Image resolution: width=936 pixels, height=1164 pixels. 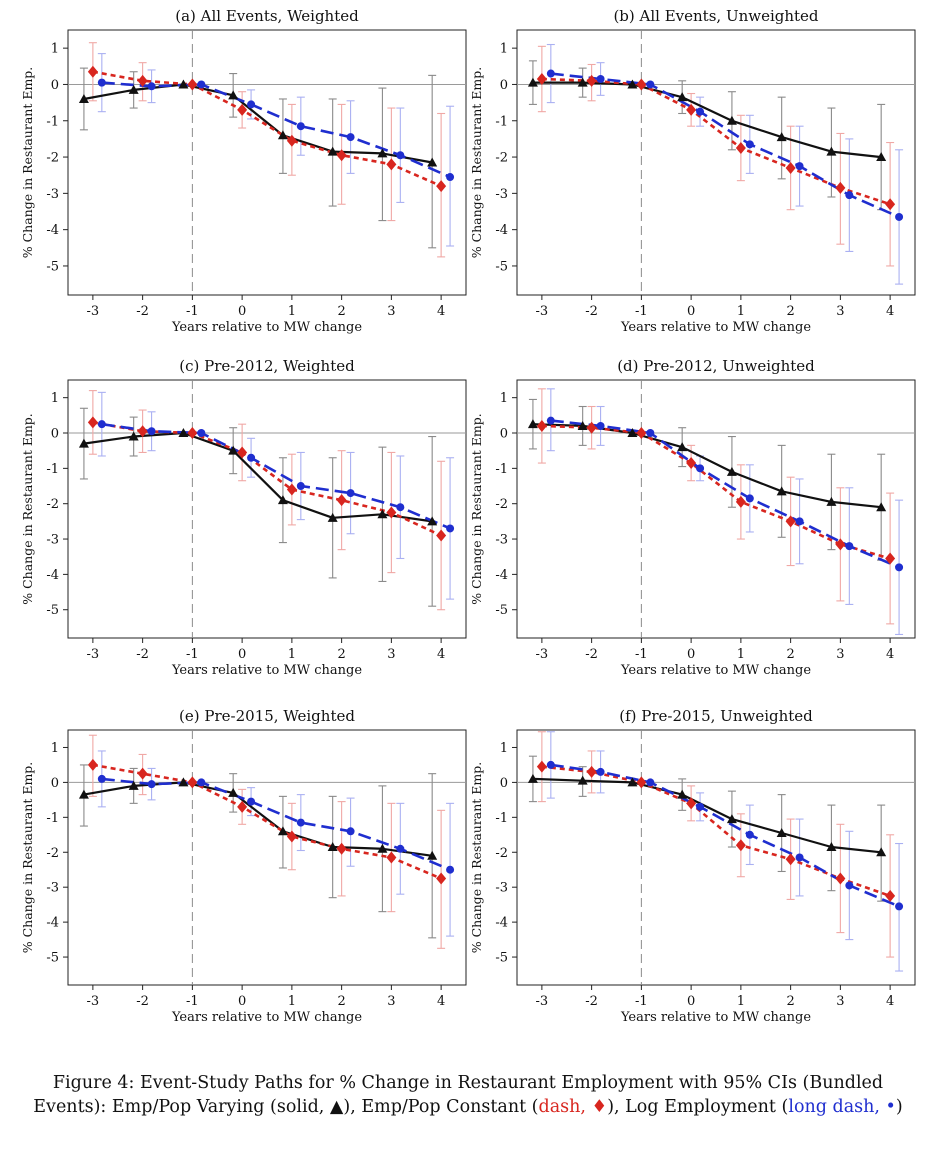 I want to click on caption-part3: ), Log Employment (, so click(x=698, y=1106).